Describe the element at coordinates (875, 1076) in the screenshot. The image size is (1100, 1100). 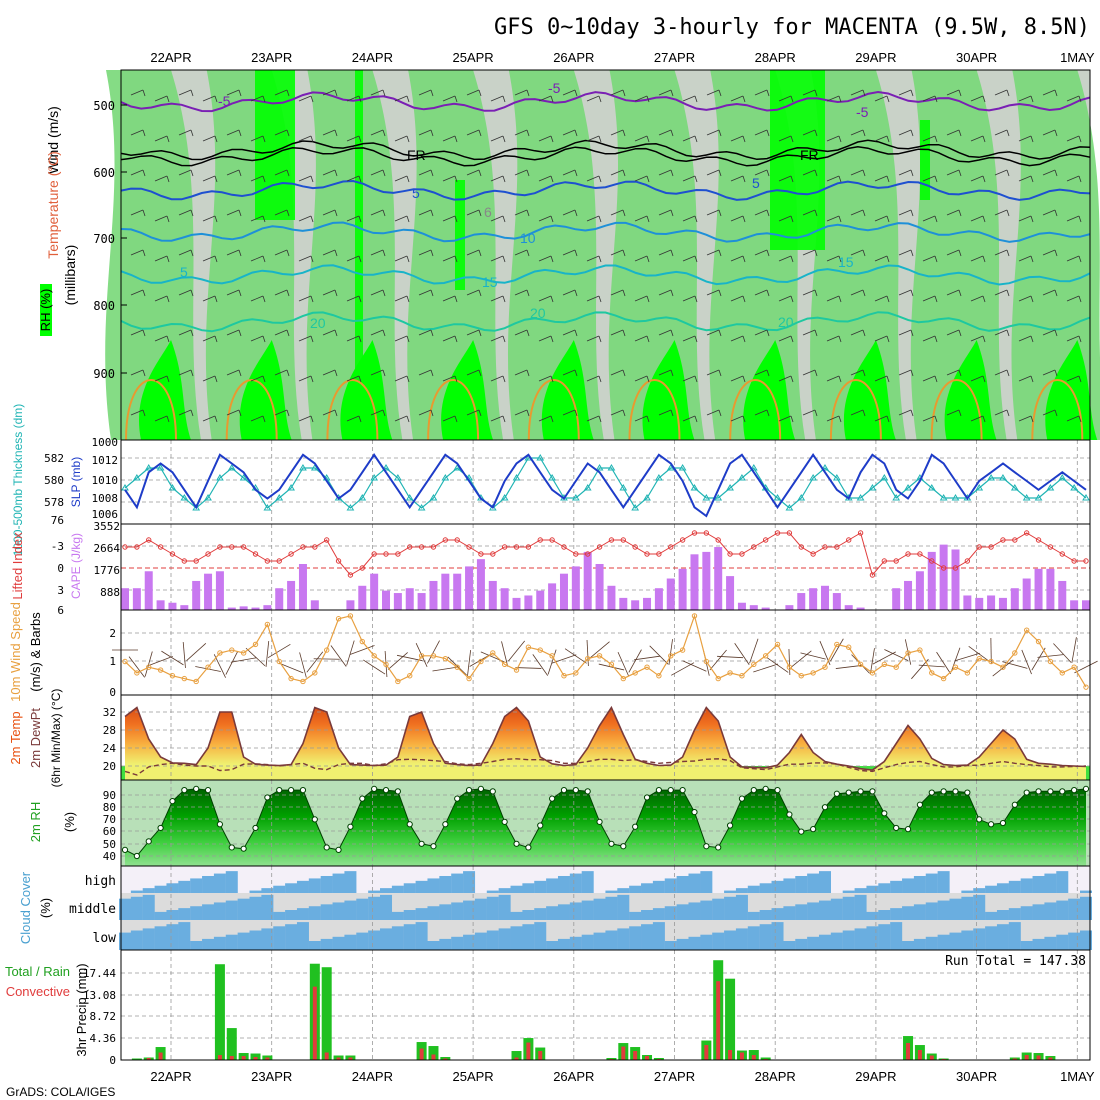
I see `date-label-bottom: 29APR` at that location.